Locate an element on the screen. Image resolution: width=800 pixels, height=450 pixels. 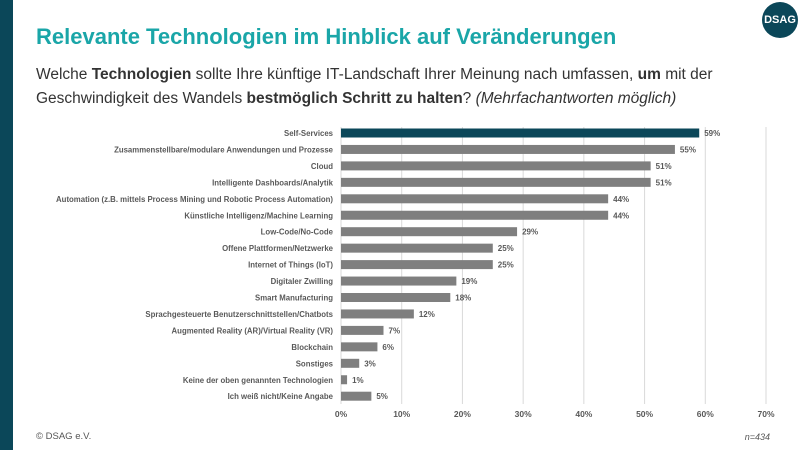
data-label: 6% is located at coordinates (388, 347).